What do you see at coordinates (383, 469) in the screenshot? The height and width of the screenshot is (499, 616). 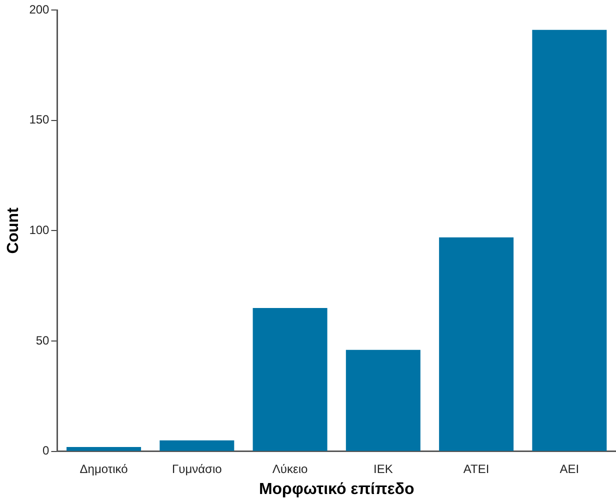 I see `x-tick-label: ΙΕΚ` at bounding box center [383, 469].